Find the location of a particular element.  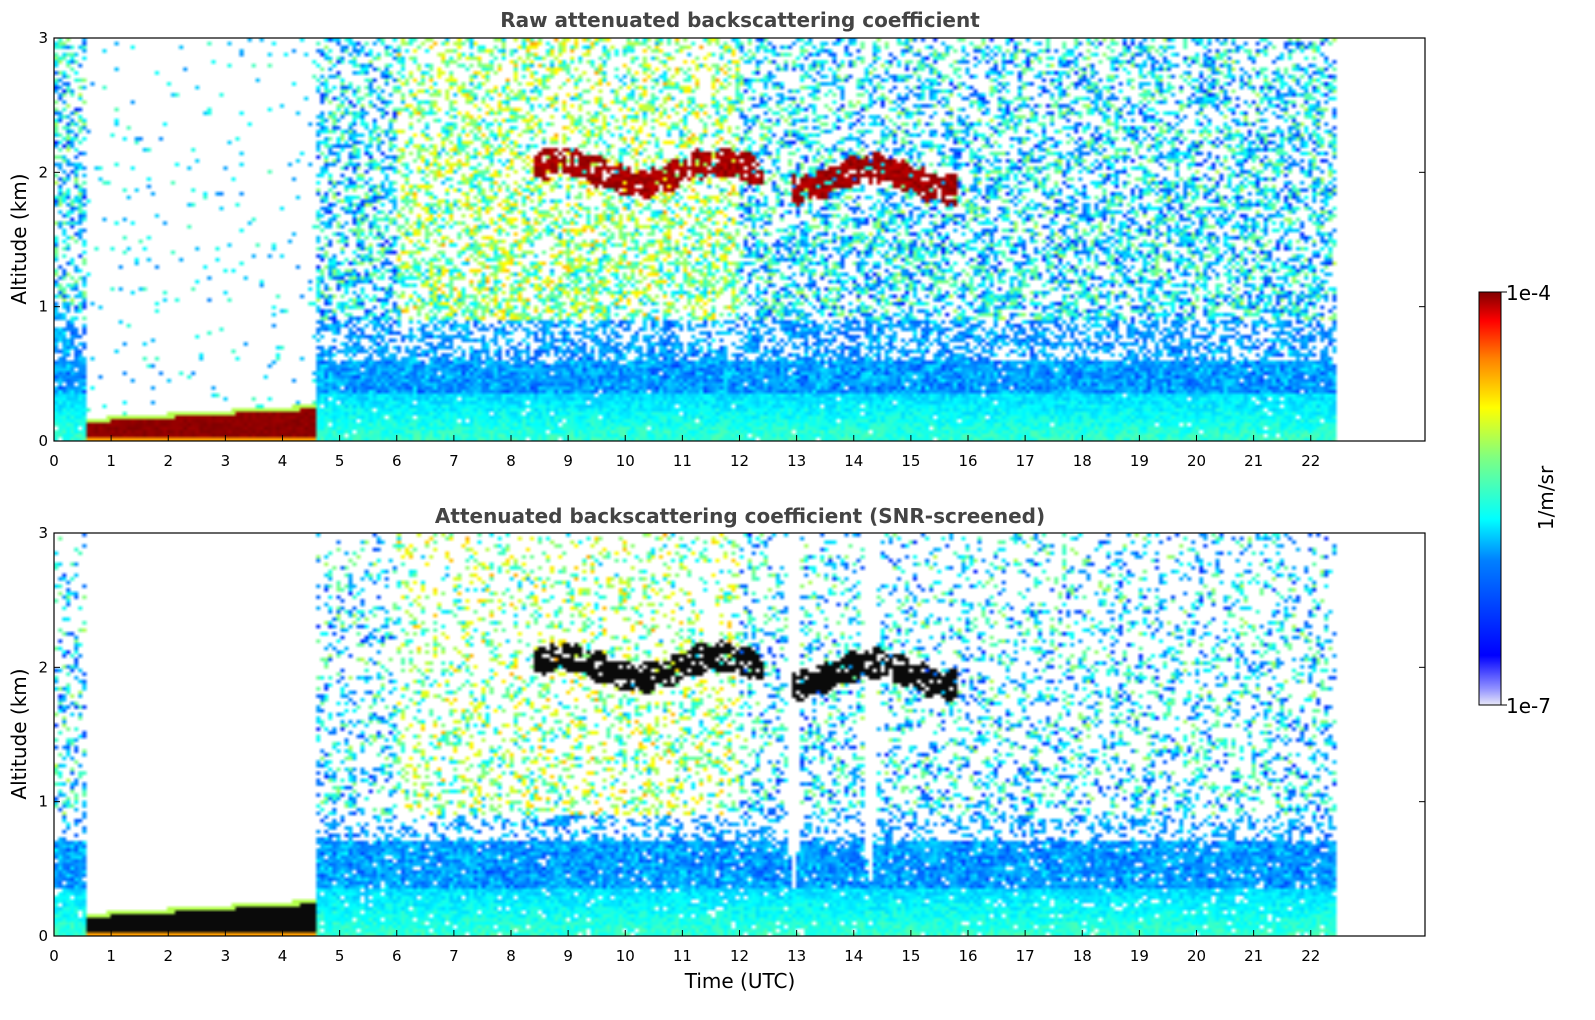

colorbar: 1e-4 1e-7 1/m/sr is located at coordinates (1518, 499).